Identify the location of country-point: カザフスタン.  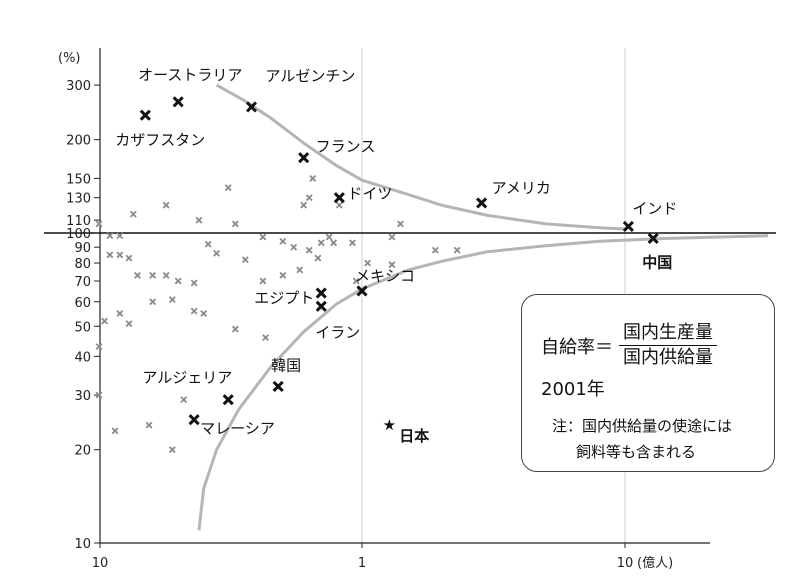
(160, 129).